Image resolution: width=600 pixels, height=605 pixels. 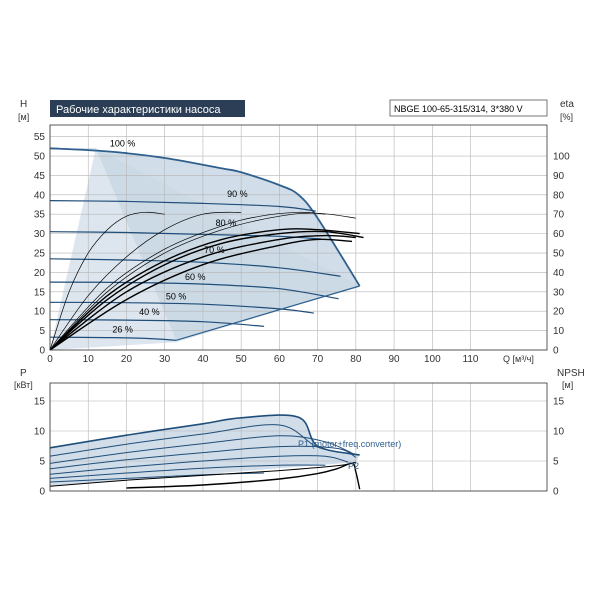 I want to click on region-boundary-bottom, so click(x=267, y=313).